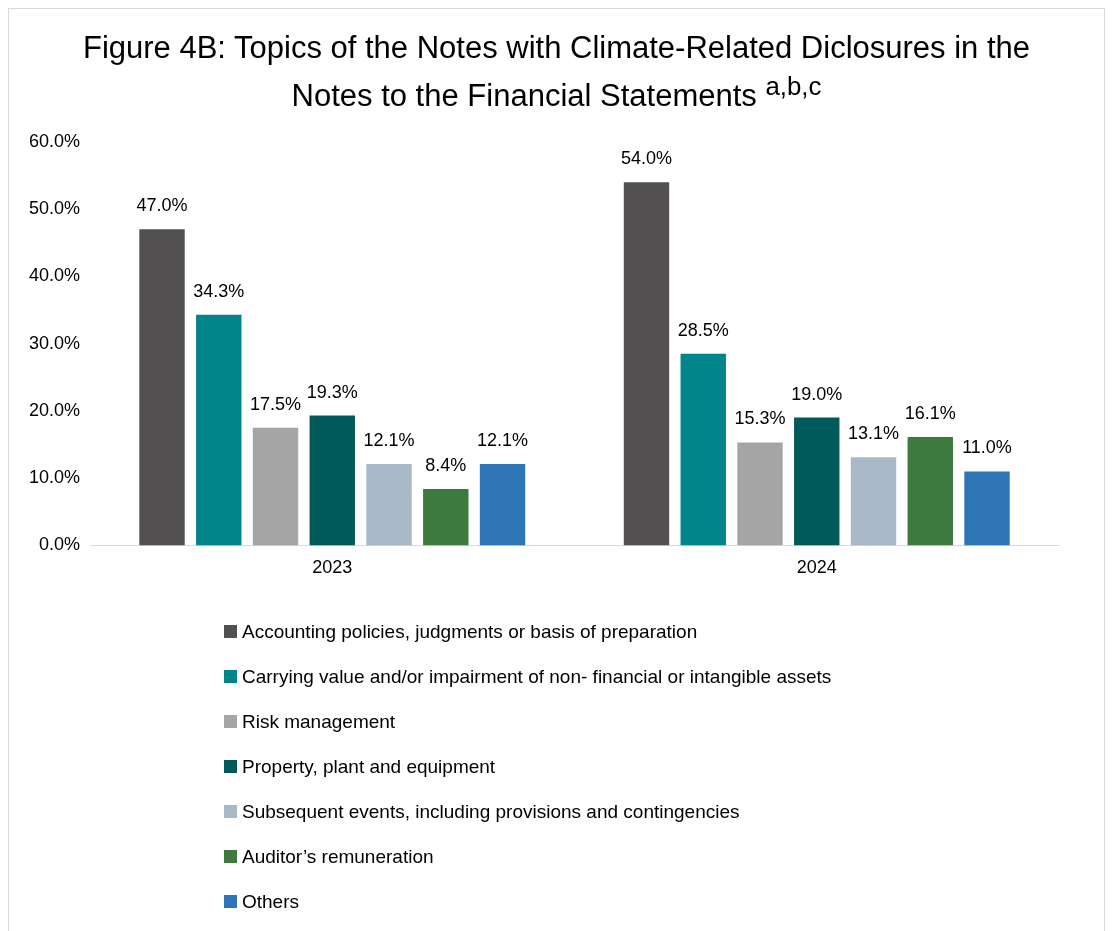 This screenshot has height=931, width=1115. I want to click on data-label: 15.3%, so click(760, 418).